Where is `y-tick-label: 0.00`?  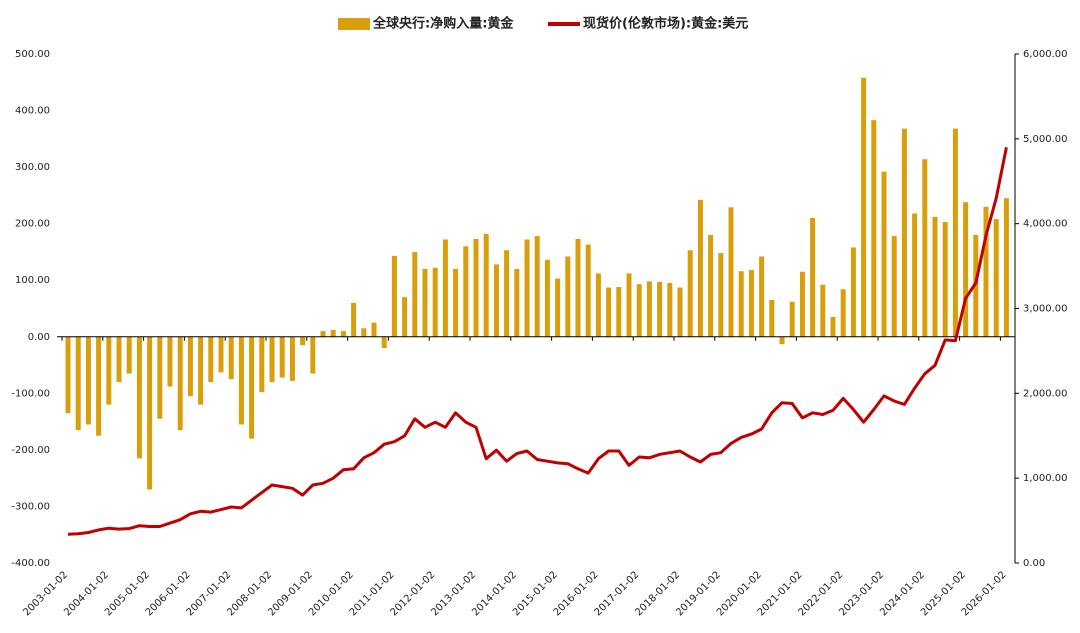
y-tick-label: 0.00 is located at coordinates (39, 337).